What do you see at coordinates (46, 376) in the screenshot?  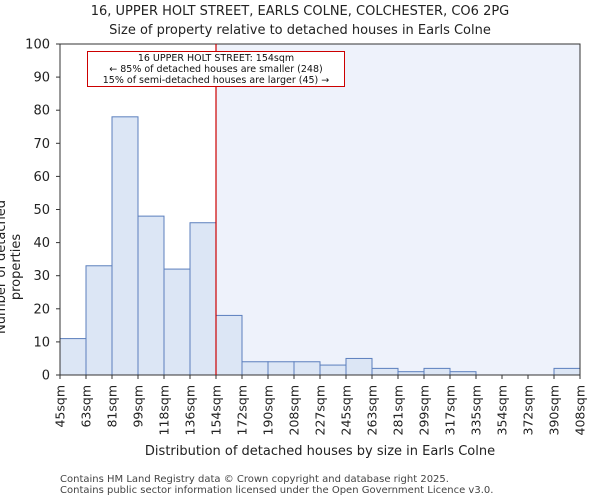 I see `y-tick-label: 0` at bounding box center [46, 376].